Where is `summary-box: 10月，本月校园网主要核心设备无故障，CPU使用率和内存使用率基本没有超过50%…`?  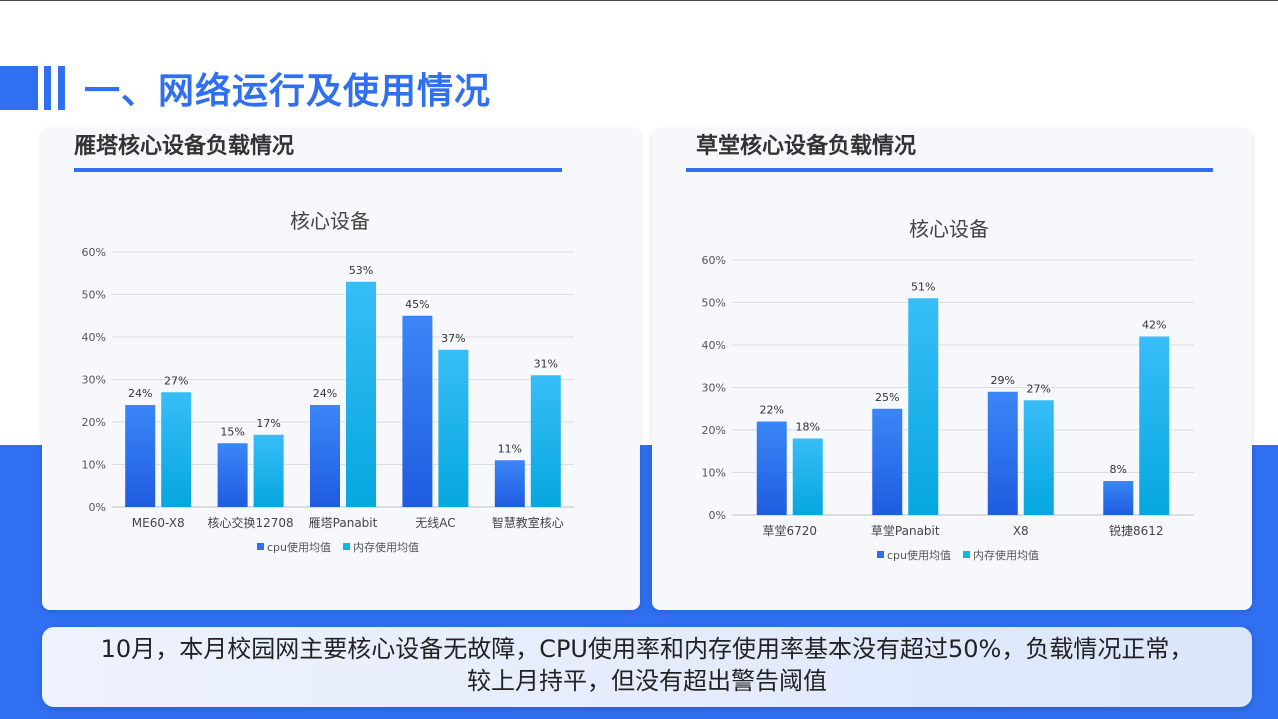 summary-box: 10月，本月校园网主要核心设备无故障，CPU使用率和内存使用率基本没有超过50%… is located at coordinates (647, 667).